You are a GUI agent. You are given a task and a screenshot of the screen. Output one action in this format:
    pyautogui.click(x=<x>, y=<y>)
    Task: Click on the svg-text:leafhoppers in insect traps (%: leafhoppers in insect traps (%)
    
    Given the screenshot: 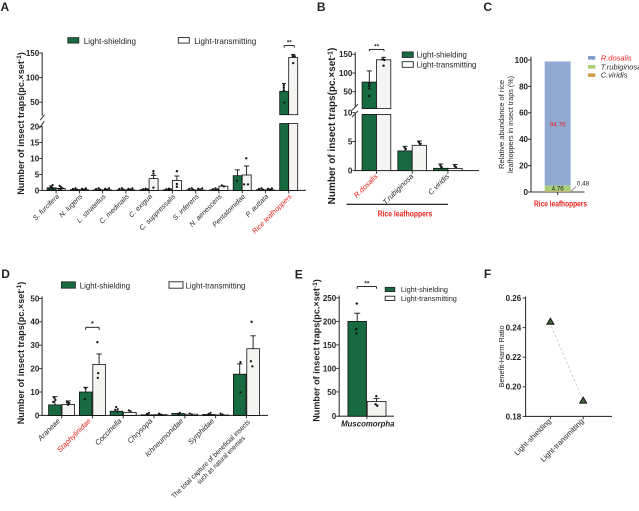 What is the action you would take?
    pyautogui.click(x=511, y=124)
    